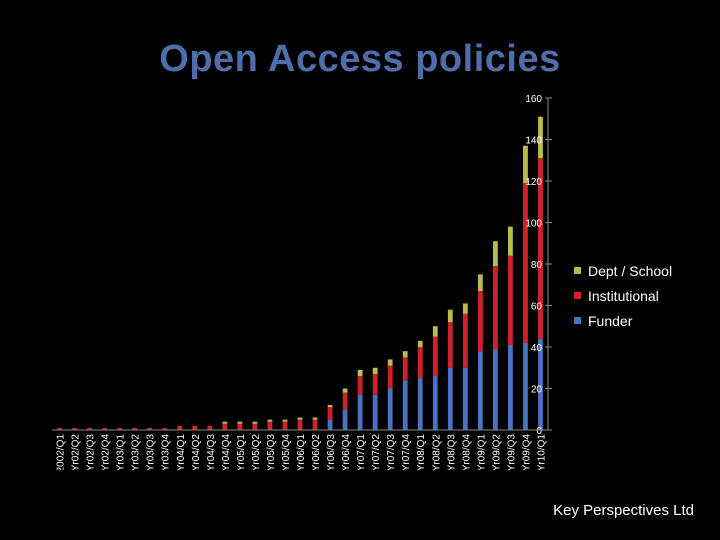 This screenshot has height=540, width=720. What do you see at coordinates (496, 452) in the screenshot?
I see `x-tick-label: Yr09/Q2` at bounding box center [496, 452].